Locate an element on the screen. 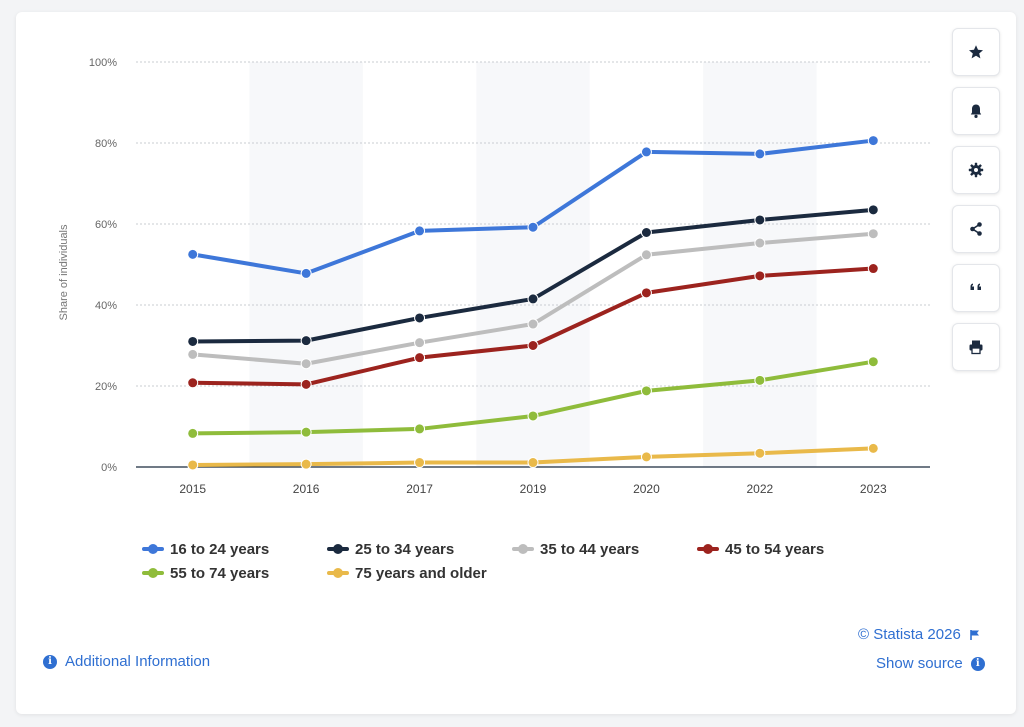 The image size is (1024, 727). print-button is located at coordinates (976, 347).